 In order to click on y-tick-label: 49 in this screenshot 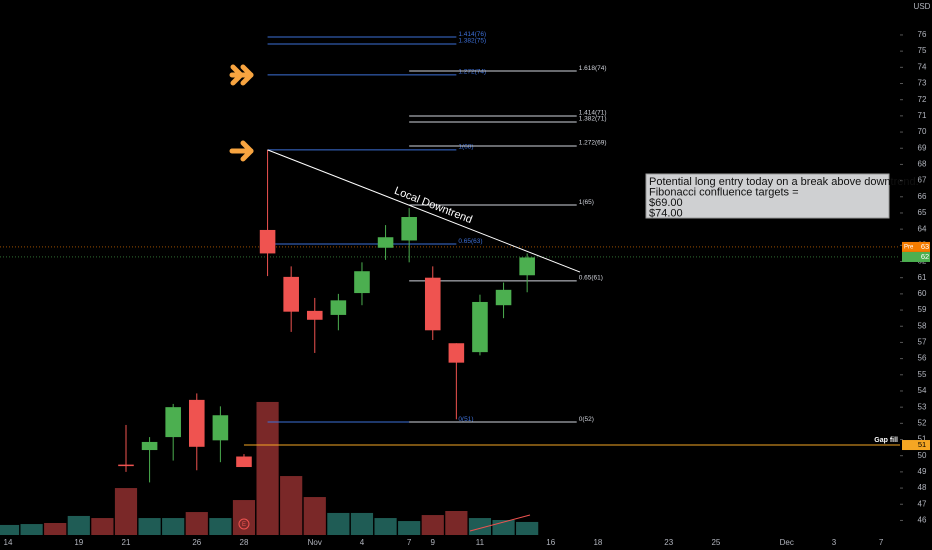, I will do `click(922, 471)`.